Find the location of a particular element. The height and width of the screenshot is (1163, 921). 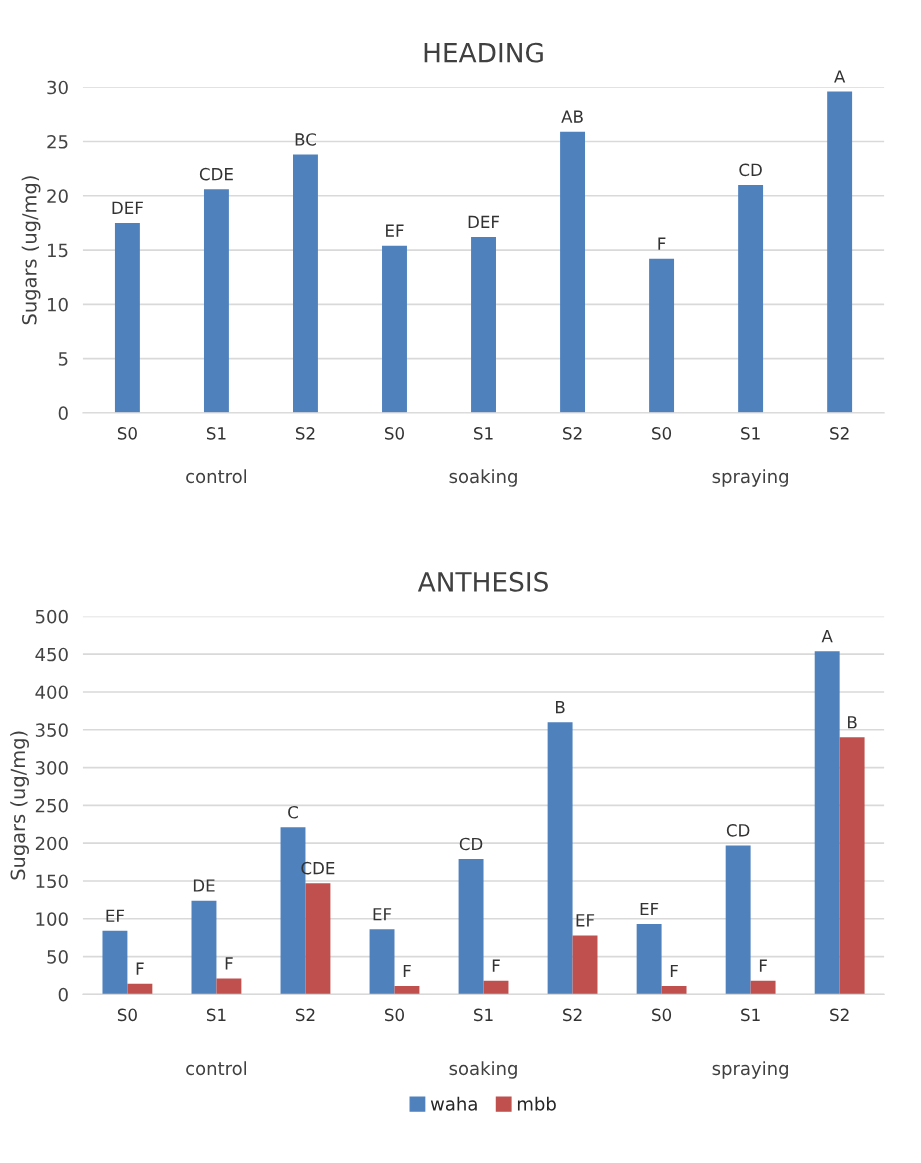

y-tick-label: 25 is located at coordinates (57, 141).